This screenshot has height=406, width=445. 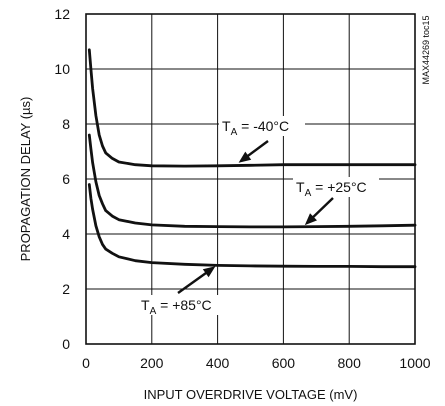 What do you see at coordinates (350, 363) in the screenshot?
I see `x-tick-label: 800` at bounding box center [350, 363].